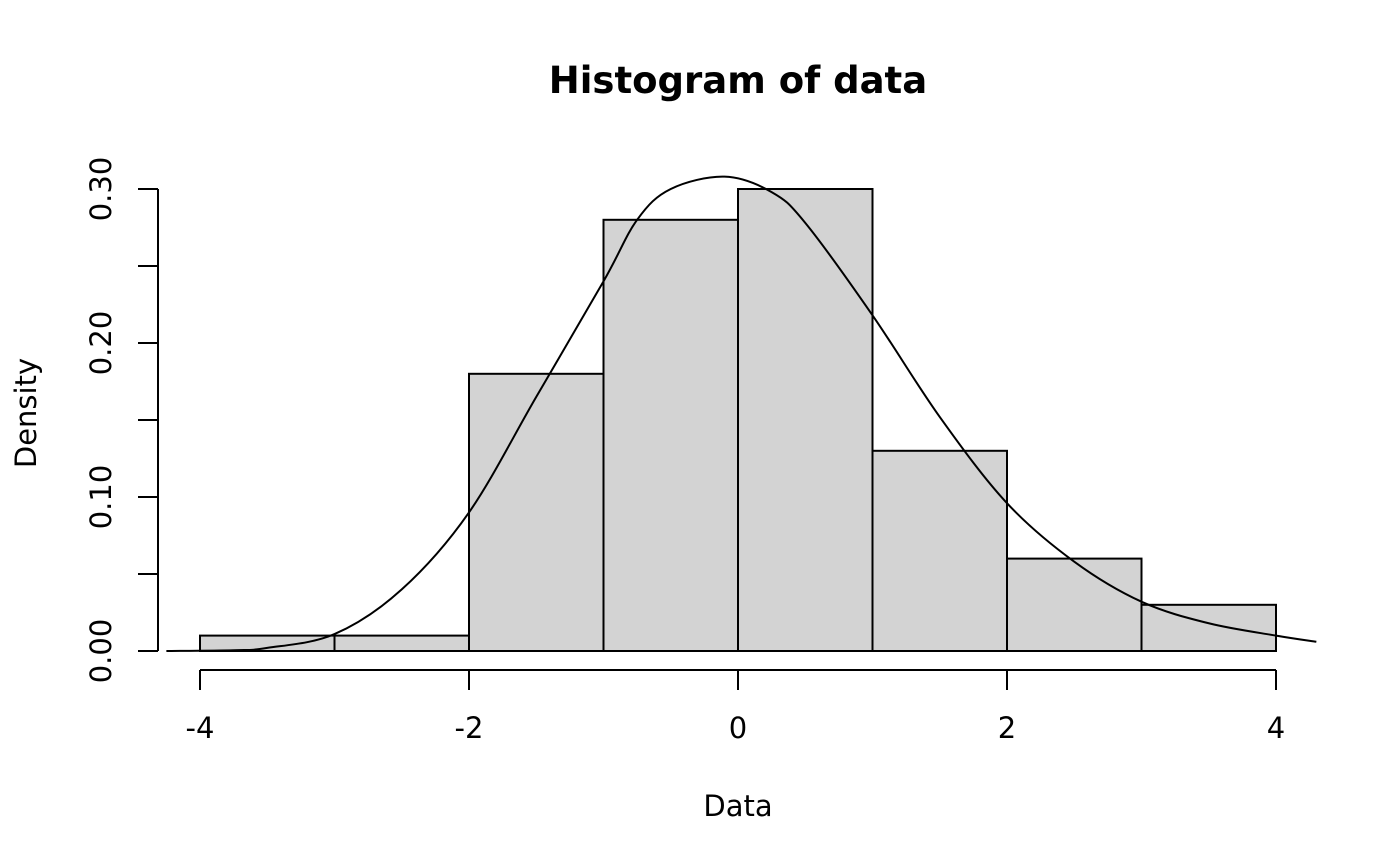 The width and height of the screenshot is (1400, 866). Describe the element at coordinates (1276, 728) in the screenshot. I see `x-tick-label-4: 4` at that location.